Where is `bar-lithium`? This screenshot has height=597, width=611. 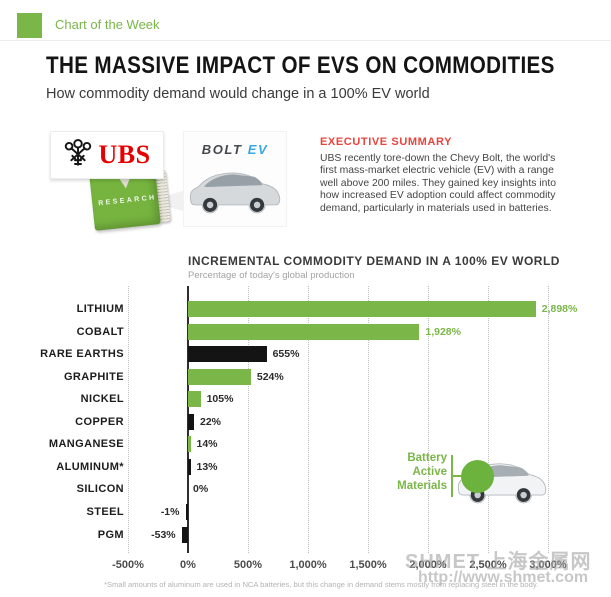 bar-lithium is located at coordinates (362, 309).